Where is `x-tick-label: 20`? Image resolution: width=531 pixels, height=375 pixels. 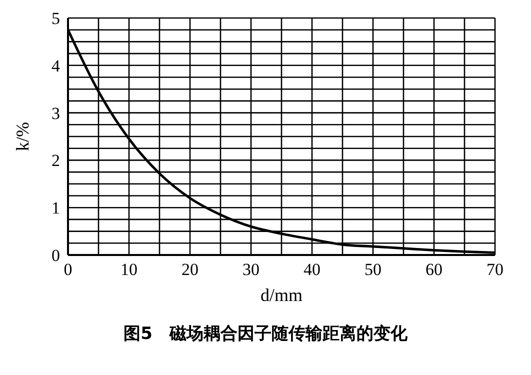 x-tick-label: 20 is located at coordinates (190, 270).